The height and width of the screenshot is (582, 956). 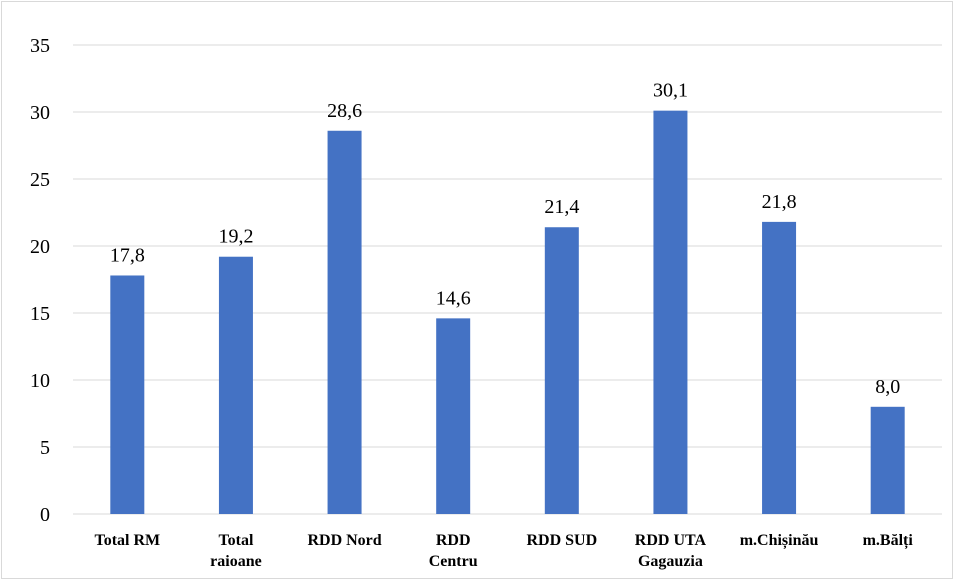 What do you see at coordinates (40, 280) in the screenshot?
I see `y-axis-tick-labels: 0 5 10 15 20 25 30 35` at bounding box center [40, 280].